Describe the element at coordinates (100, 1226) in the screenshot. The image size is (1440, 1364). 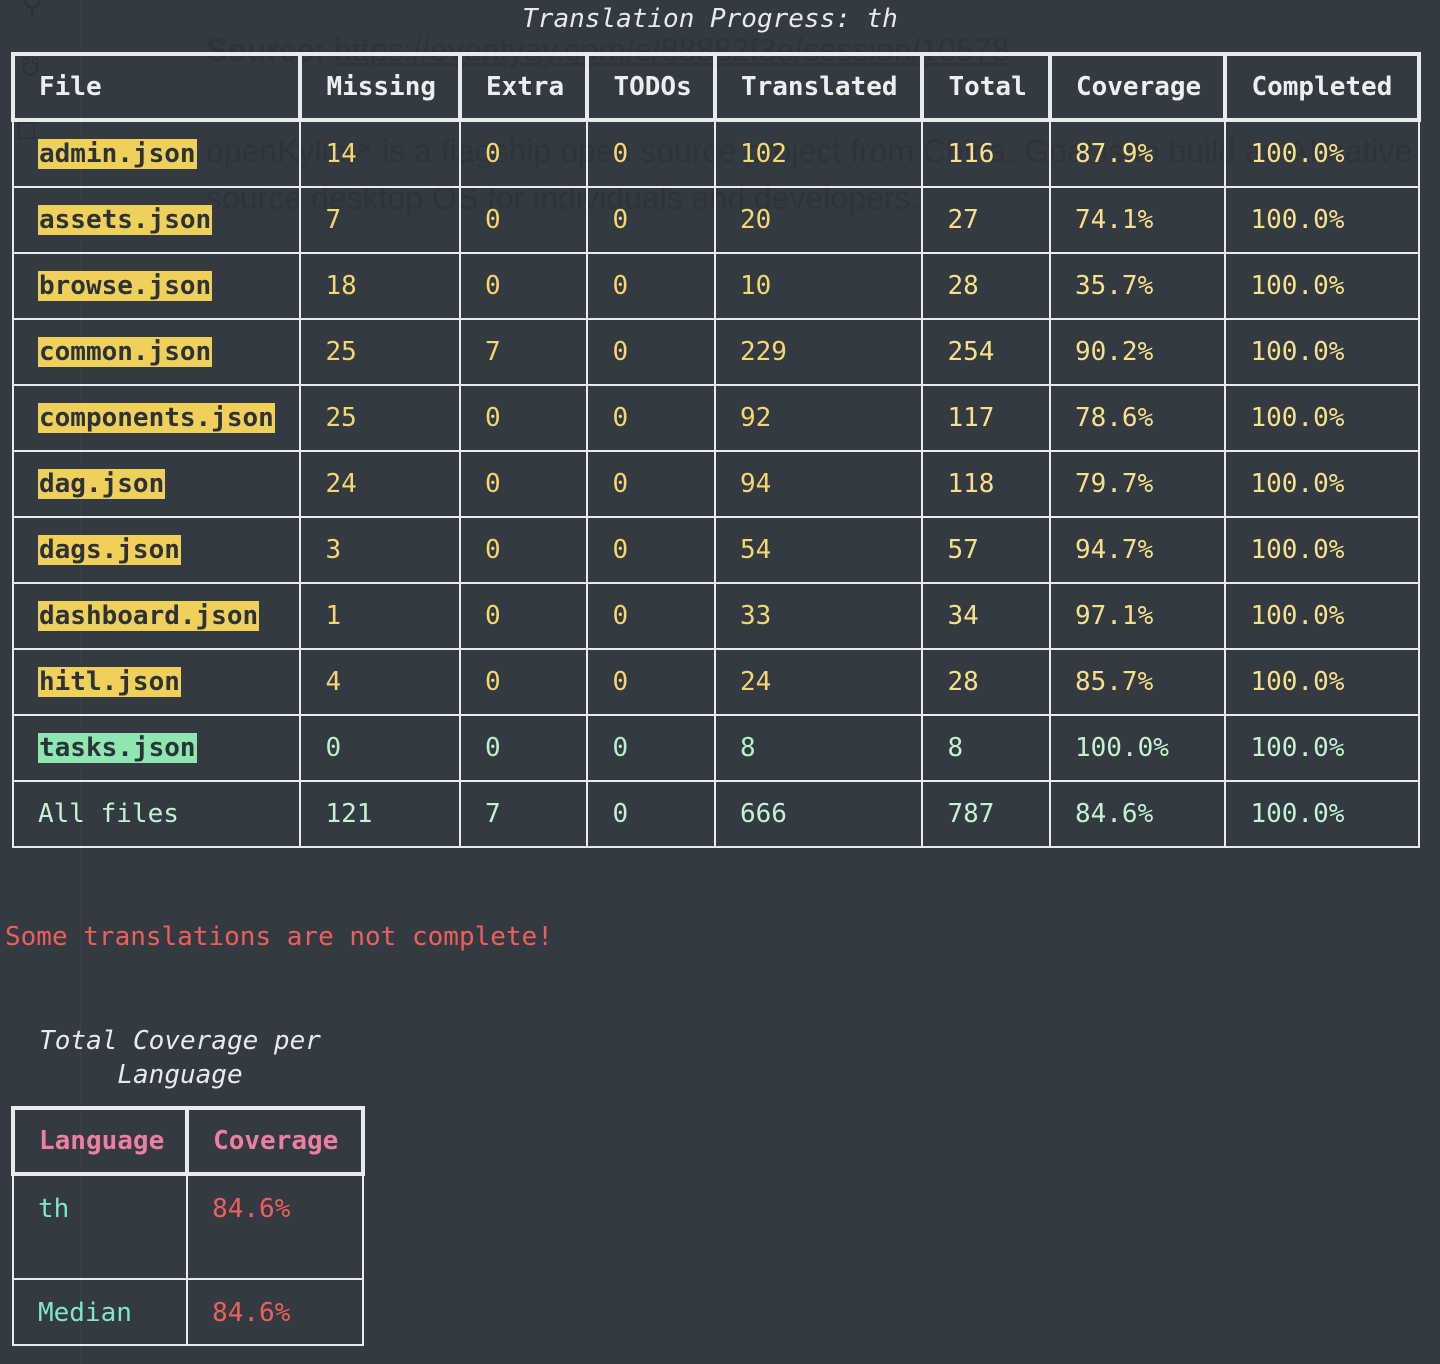
I see `language-cell: th` at that location.